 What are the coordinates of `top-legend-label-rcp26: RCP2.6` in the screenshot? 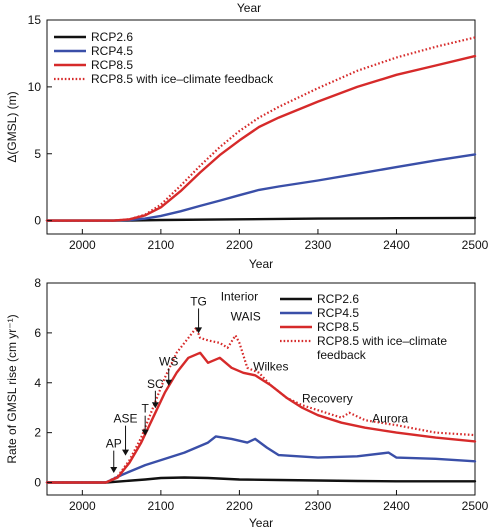 It's located at (112, 37).